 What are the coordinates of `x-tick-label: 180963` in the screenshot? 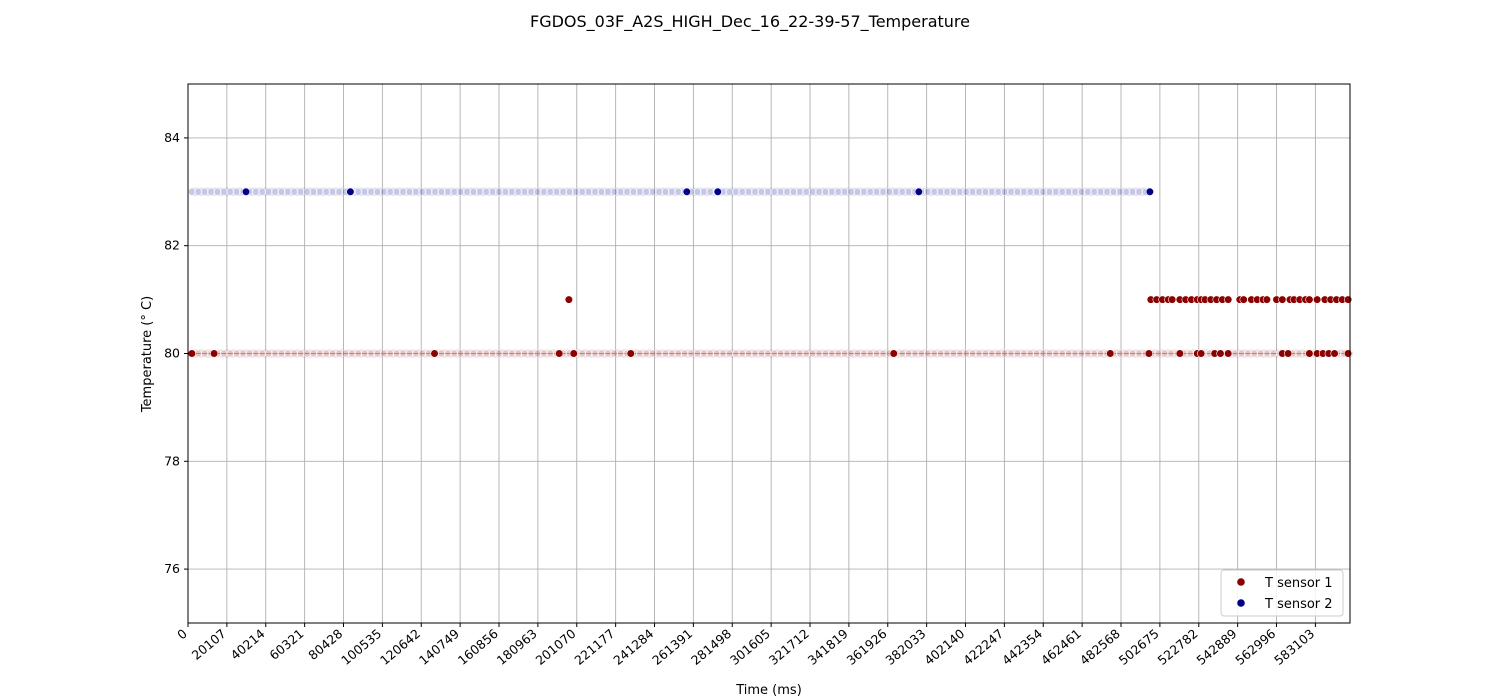 It's located at (517, 647).